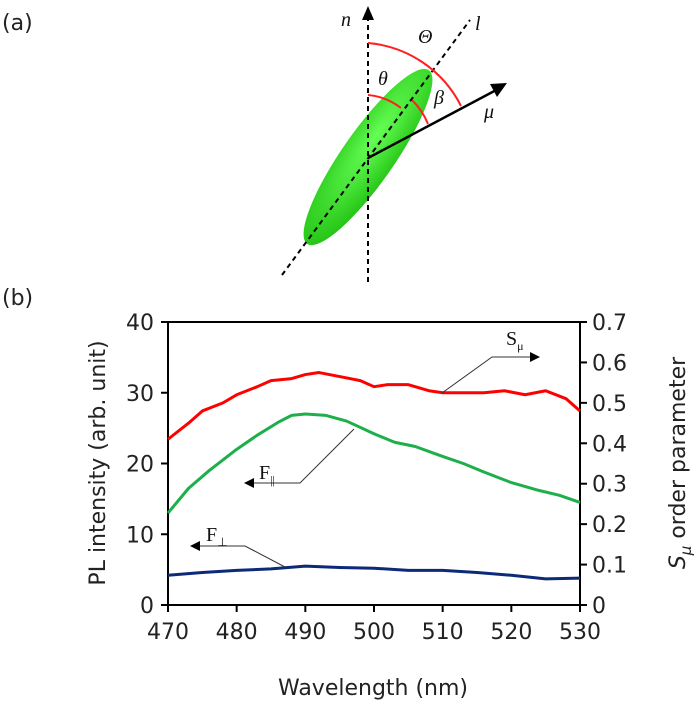 The height and width of the screenshot is (707, 700). Describe the element at coordinates (425, 37) in the screenshot. I see `Theta-label: Θ` at that location.